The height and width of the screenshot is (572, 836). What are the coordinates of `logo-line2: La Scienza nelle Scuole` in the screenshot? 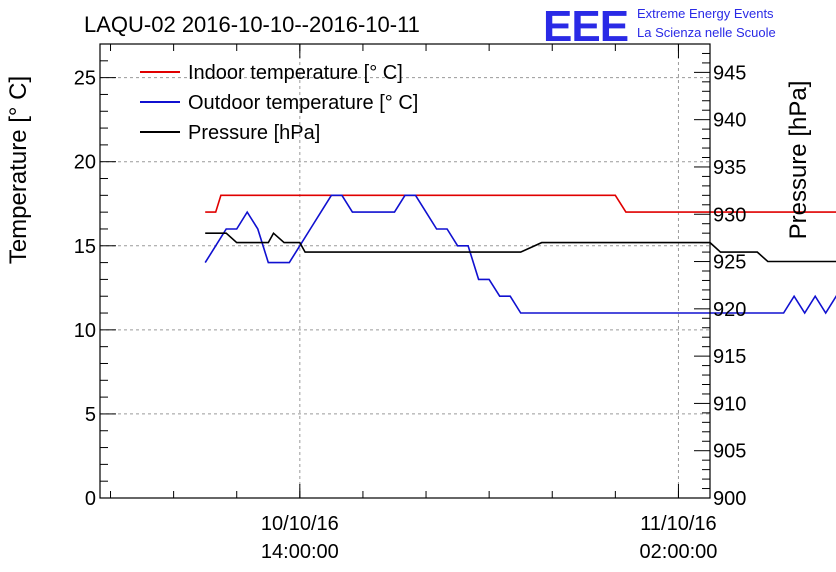 It's located at (706, 32).